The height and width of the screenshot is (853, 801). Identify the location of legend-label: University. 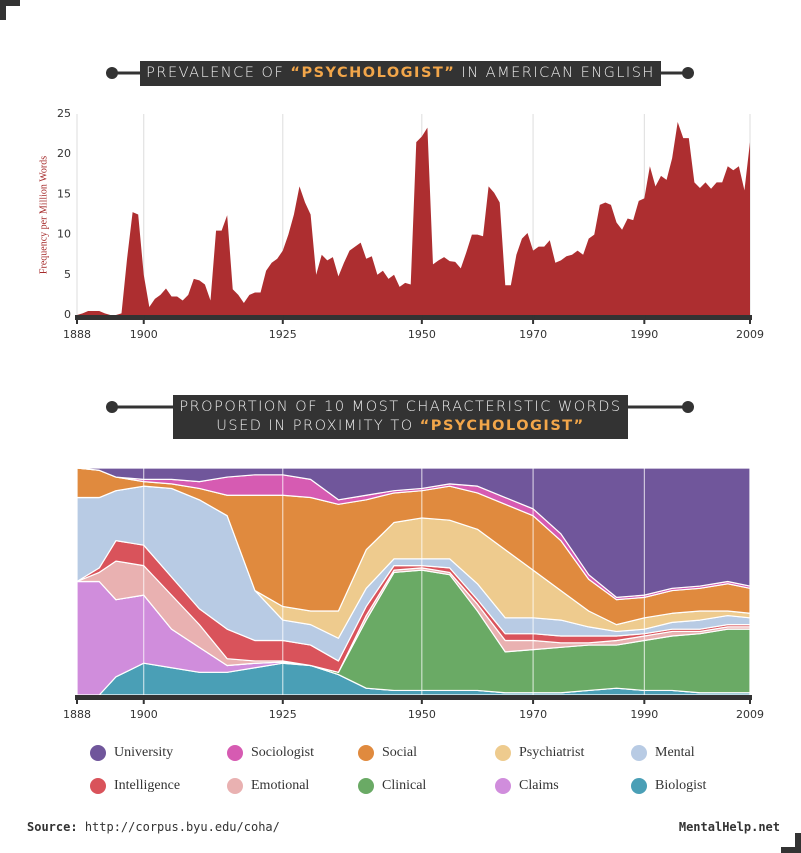
(144, 752).